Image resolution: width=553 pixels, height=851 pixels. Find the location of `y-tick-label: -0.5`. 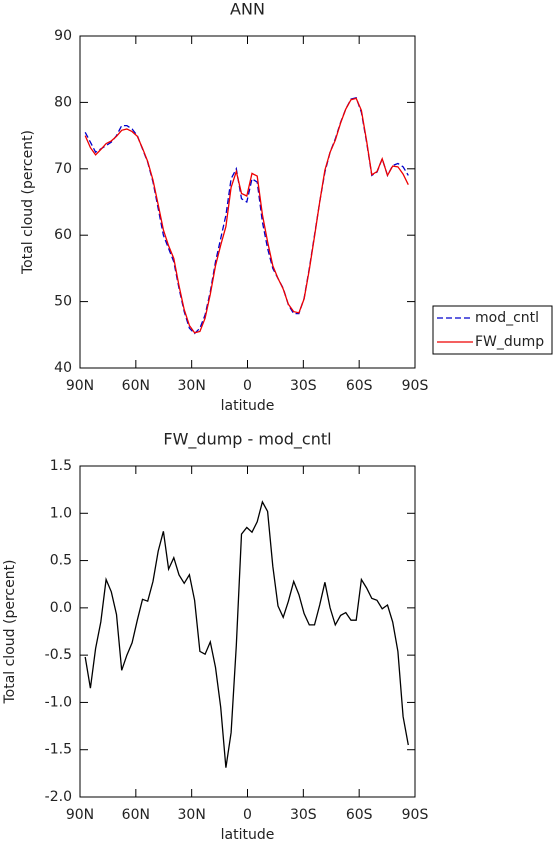

y-tick-label: -0.5 is located at coordinates (58, 655).